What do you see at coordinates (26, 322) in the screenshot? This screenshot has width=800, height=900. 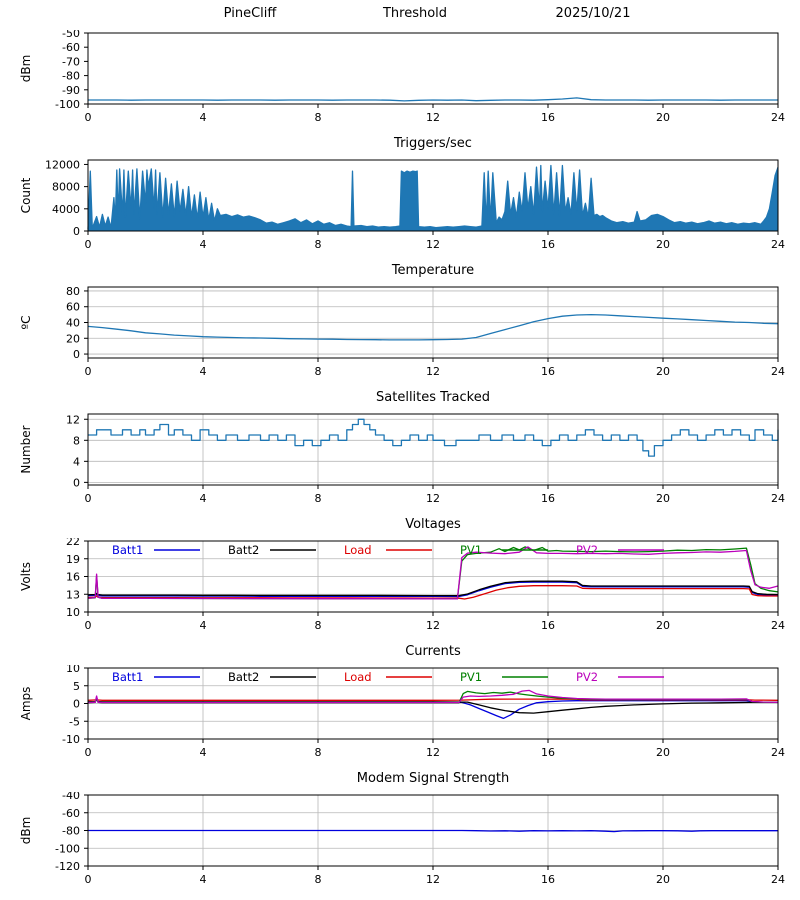 I see `svg-text: ºC` at bounding box center [26, 322].